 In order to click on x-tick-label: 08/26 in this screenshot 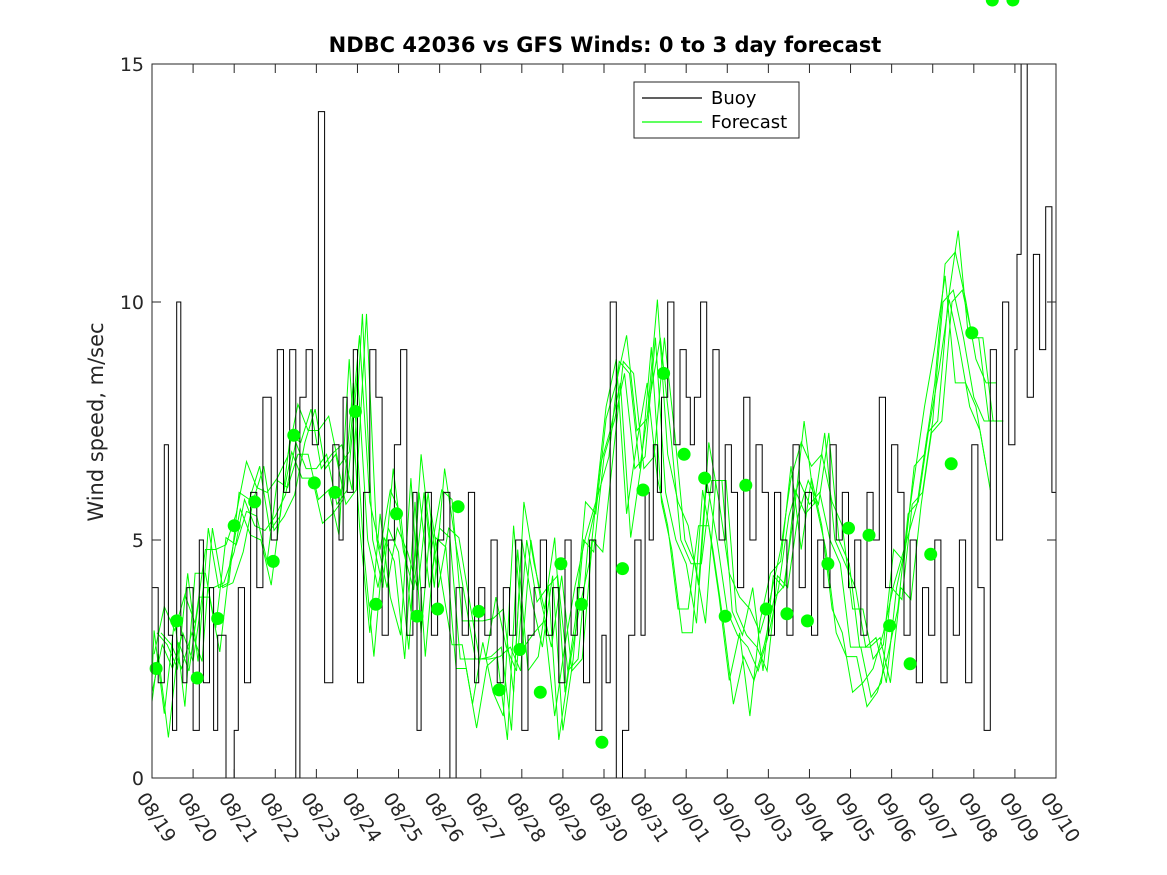, I will do `click(443, 818)`.